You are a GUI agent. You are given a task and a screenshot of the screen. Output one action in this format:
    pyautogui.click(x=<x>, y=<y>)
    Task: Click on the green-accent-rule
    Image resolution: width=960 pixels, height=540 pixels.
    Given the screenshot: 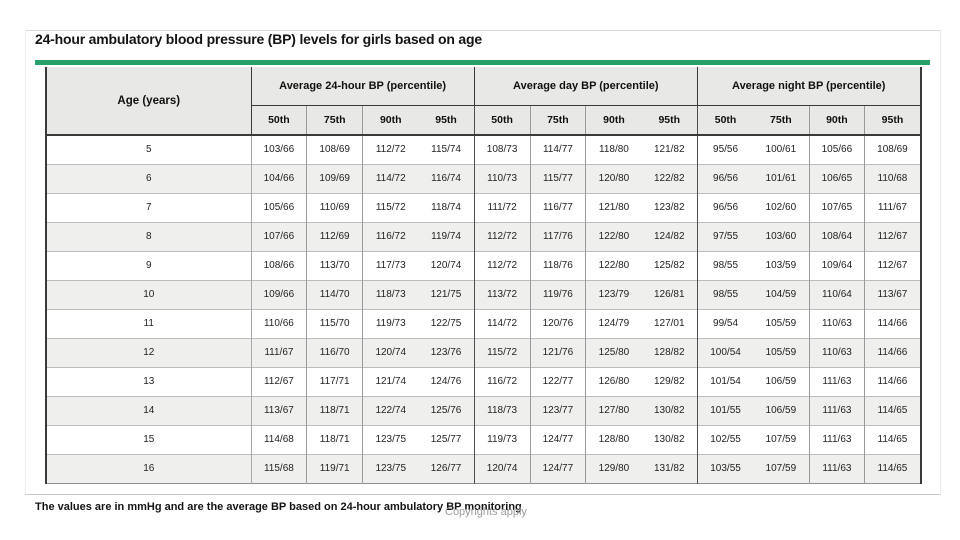 What is the action you would take?
    pyautogui.click(x=482, y=62)
    